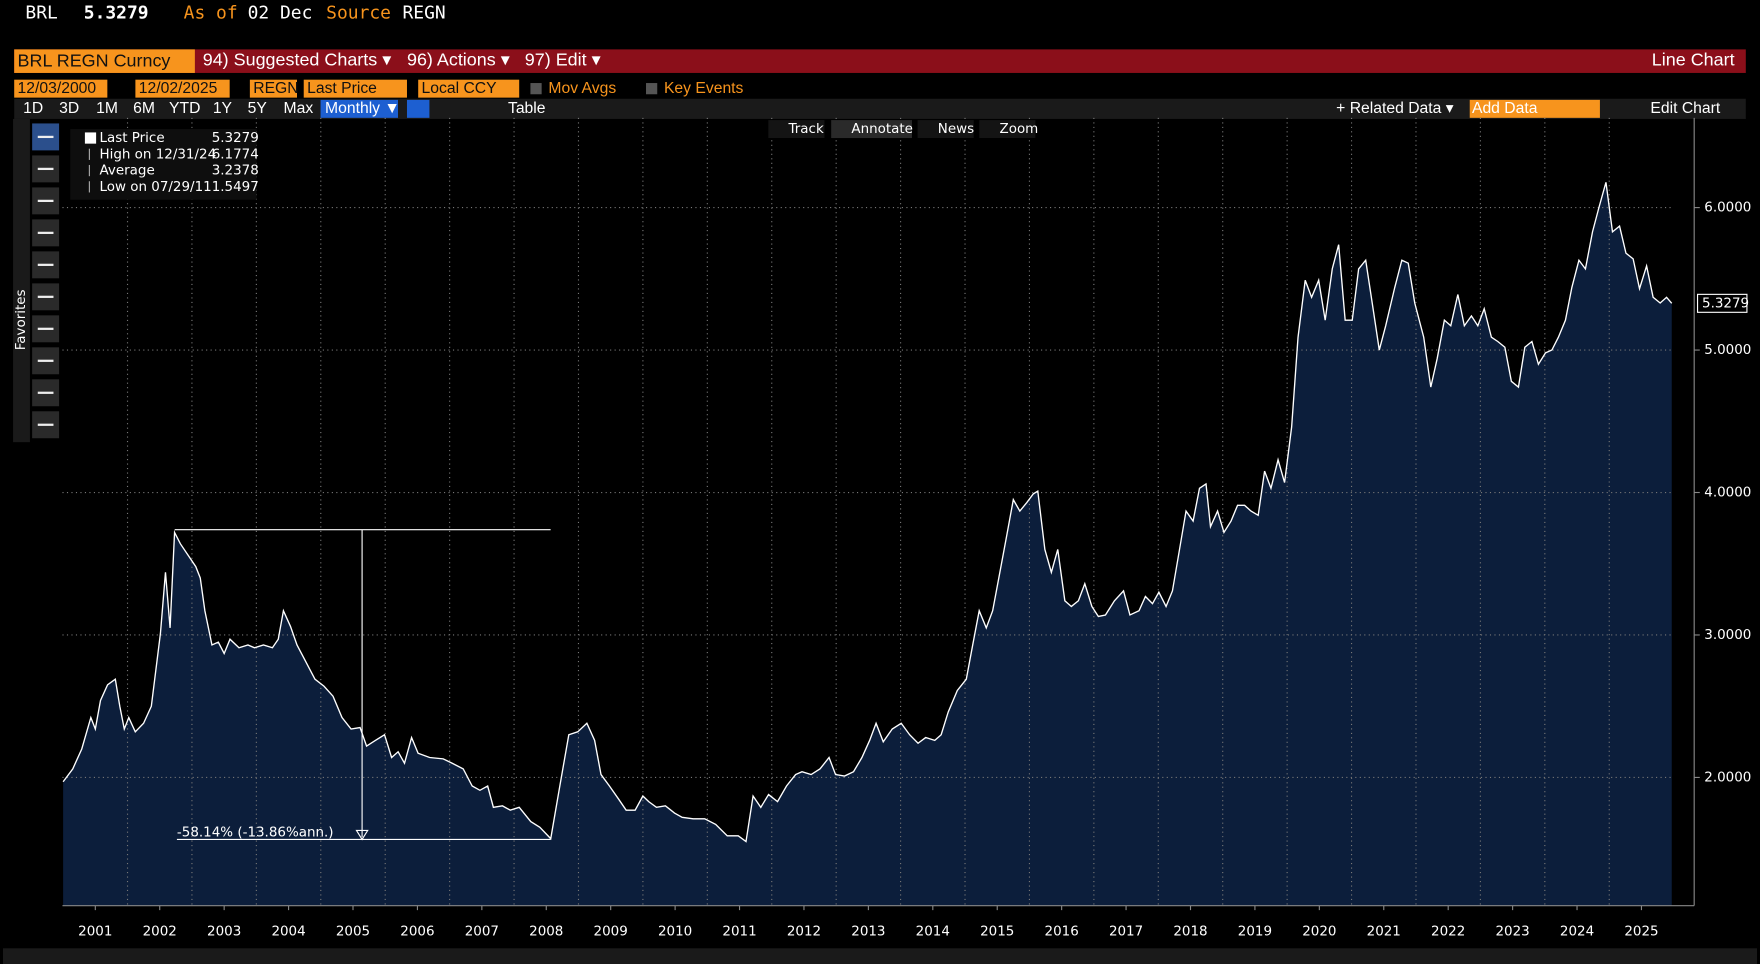 The image size is (1760, 964). What do you see at coordinates (1727, 350) in the screenshot?
I see `y-tick-label: 5.0000` at bounding box center [1727, 350].